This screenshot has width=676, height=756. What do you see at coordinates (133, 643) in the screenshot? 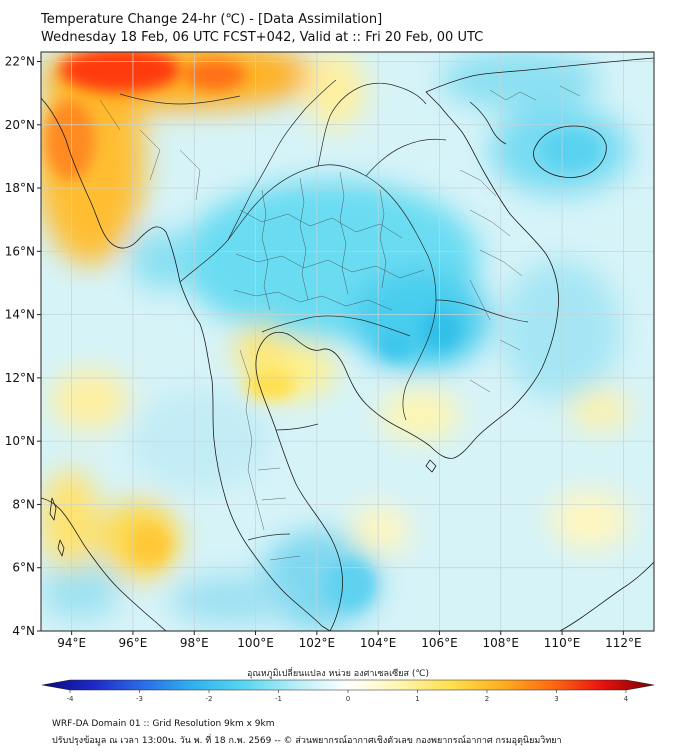
I see `longitude-tick-label: 96°E` at bounding box center [133, 643].